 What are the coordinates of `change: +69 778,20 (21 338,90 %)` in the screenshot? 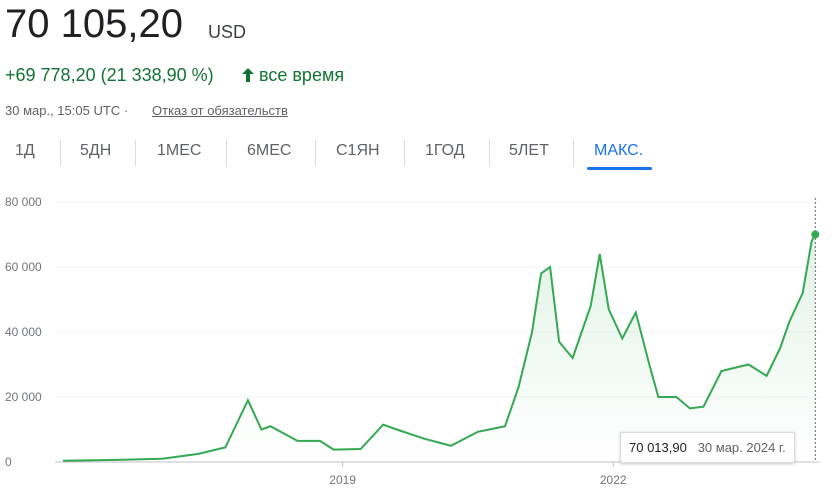 It's located at (109, 75).